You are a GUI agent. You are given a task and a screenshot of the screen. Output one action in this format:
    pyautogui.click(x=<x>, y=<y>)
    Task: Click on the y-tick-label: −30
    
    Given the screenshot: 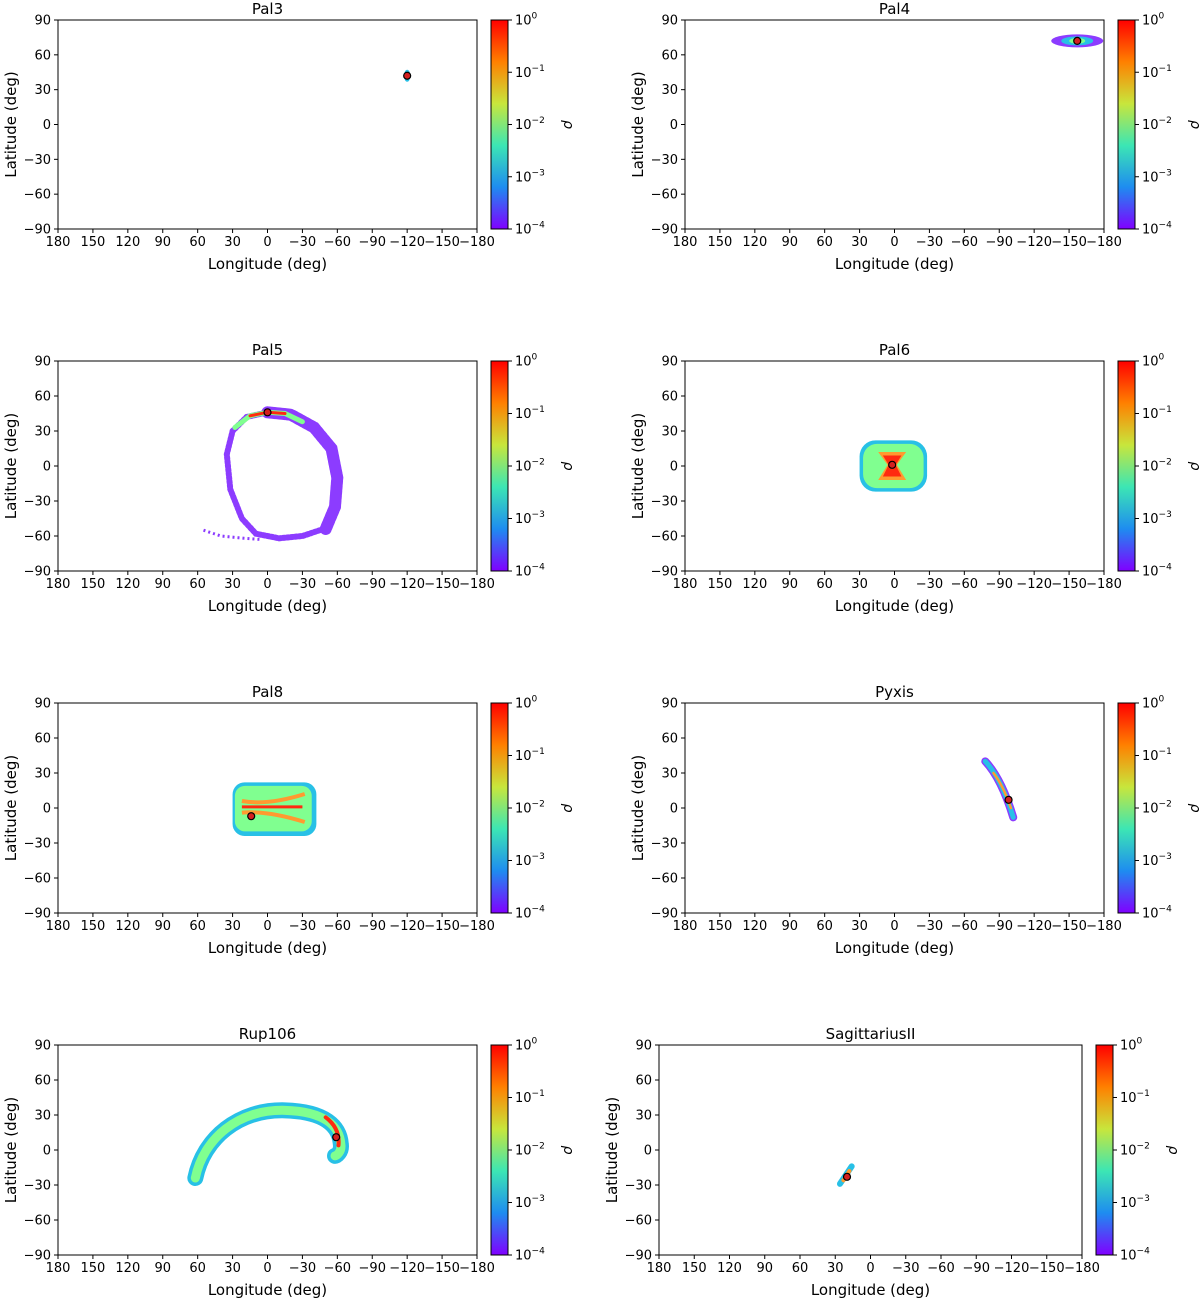 What is the action you would take?
    pyautogui.click(x=664, y=502)
    